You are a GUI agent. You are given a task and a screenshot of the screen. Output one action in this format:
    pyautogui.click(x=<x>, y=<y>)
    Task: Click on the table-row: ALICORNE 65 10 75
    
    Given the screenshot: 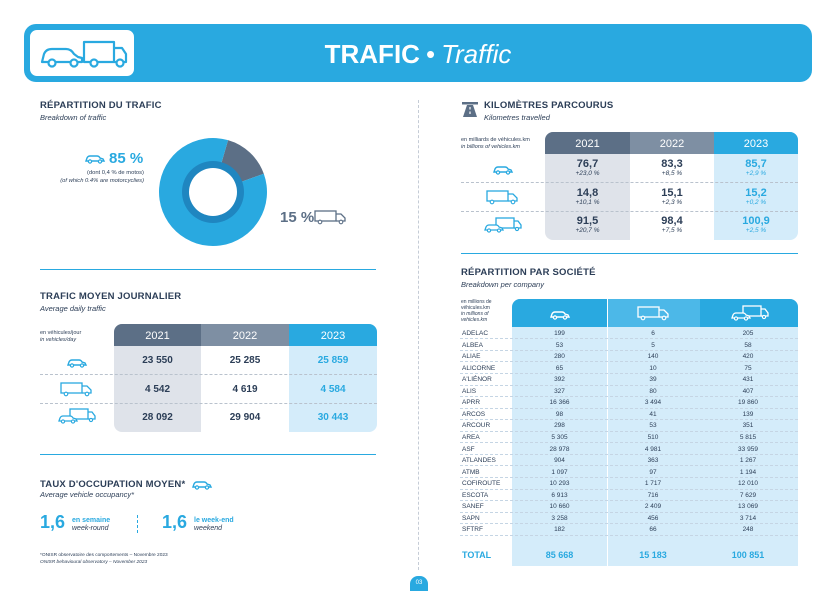 What is the action you would take?
    pyautogui.click(x=629, y=369)
    